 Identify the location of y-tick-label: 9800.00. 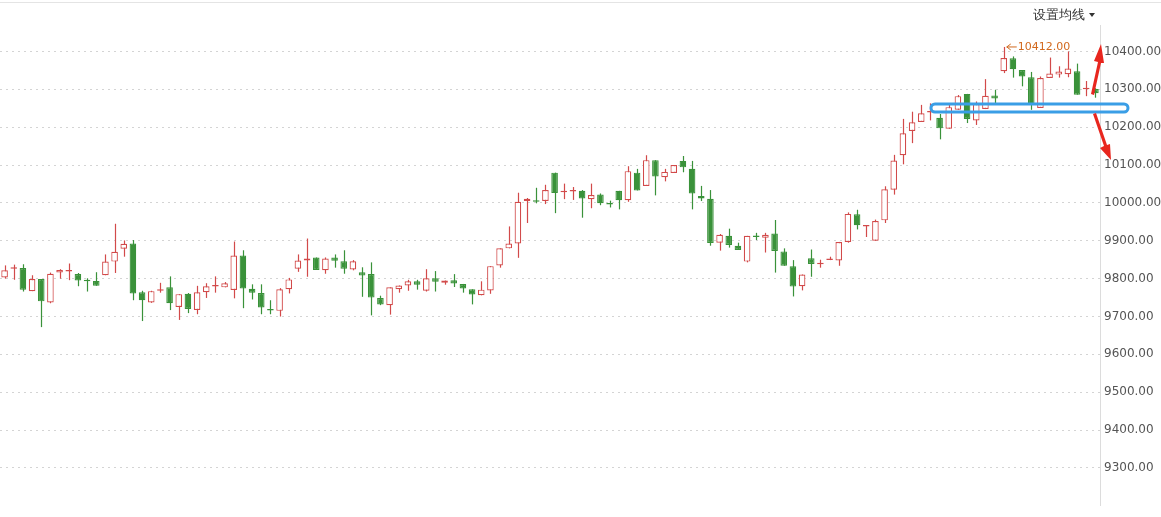
(1129, 277).